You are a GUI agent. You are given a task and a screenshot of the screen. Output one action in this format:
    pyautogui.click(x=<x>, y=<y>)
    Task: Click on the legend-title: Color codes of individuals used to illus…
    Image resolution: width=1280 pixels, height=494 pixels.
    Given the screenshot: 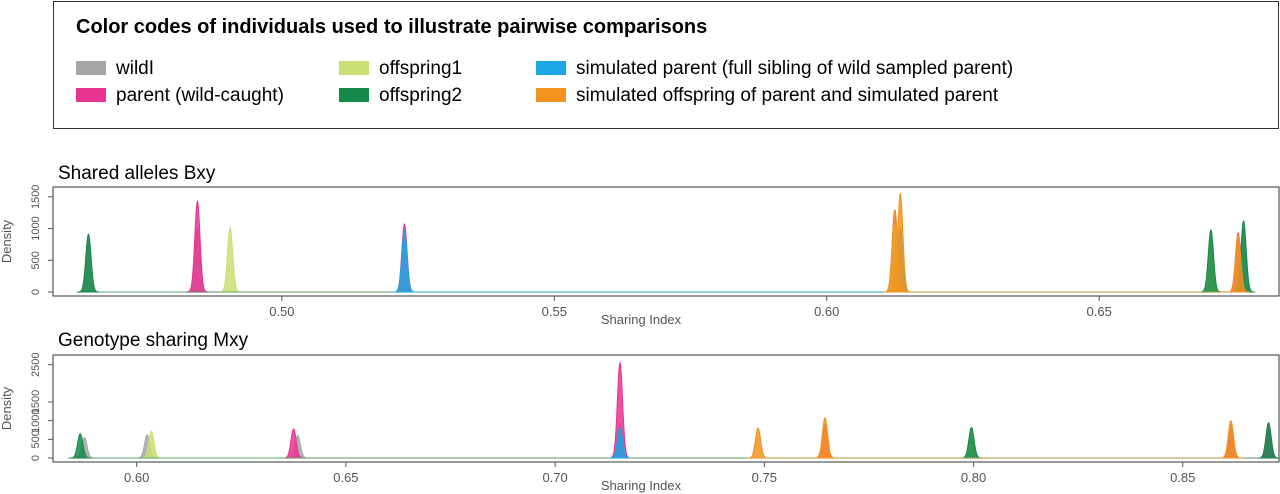 What is the action you would take?
    pyautogui.click(x=392, y=27)
    